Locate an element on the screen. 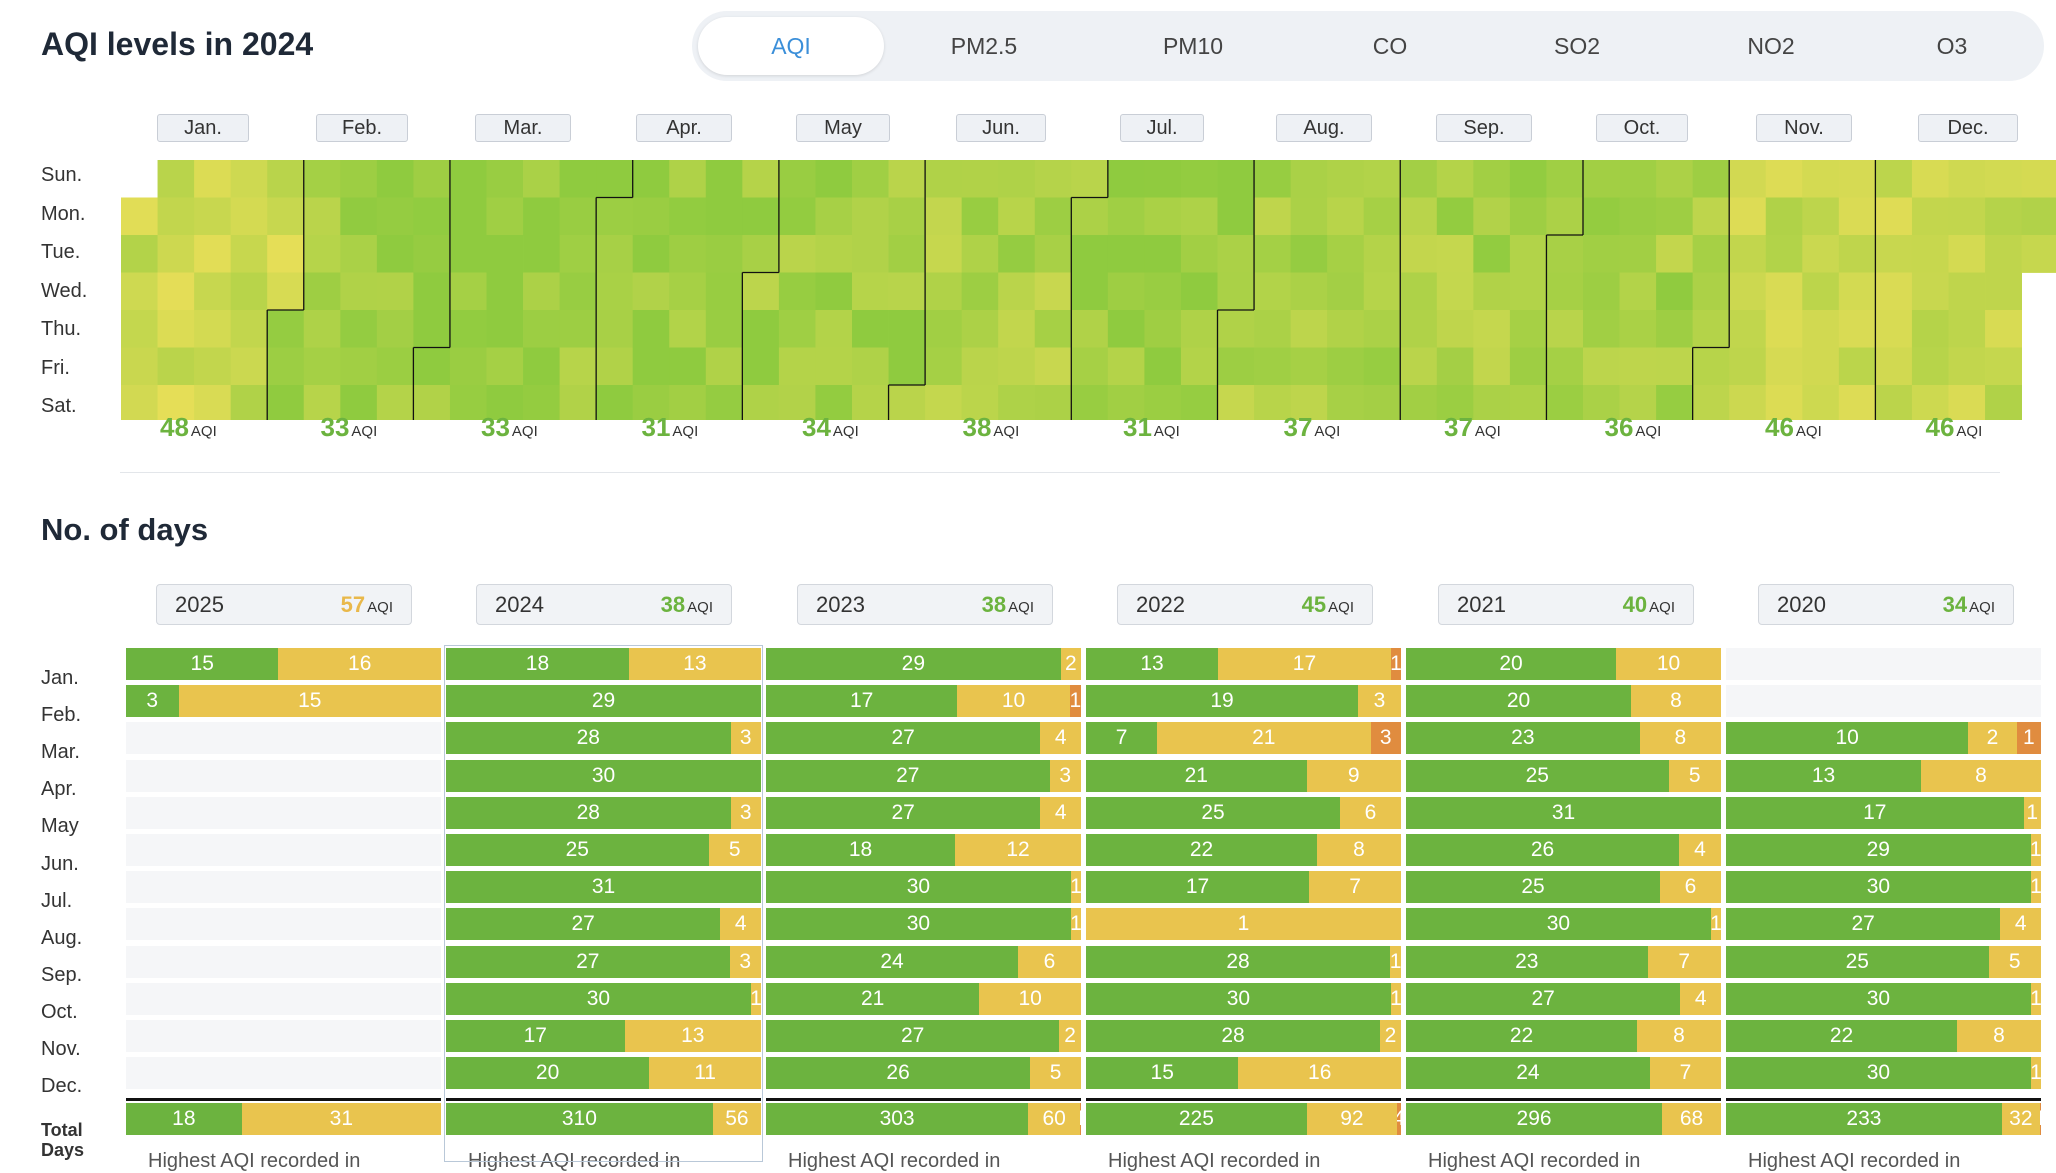 This screenshot has width=2056, height=1173. year-aqi-unit: AQI is located at coordinates (1021, 607).